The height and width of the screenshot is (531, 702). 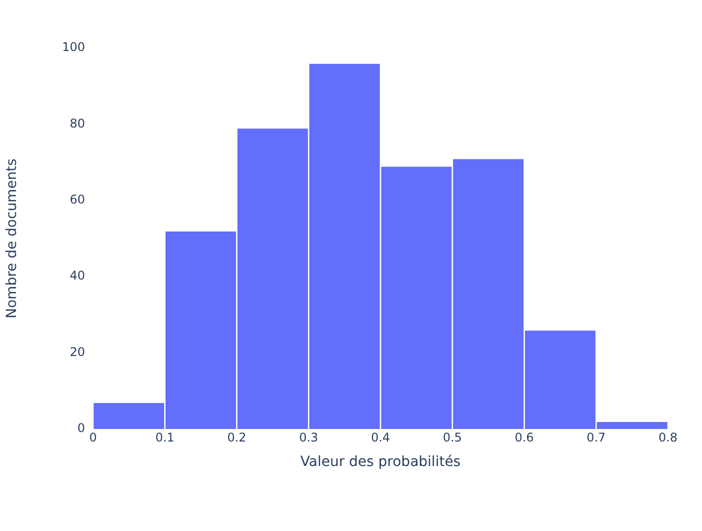 I want to click on y-axis-title: Nombre de documents, so click(x=12, y=238).